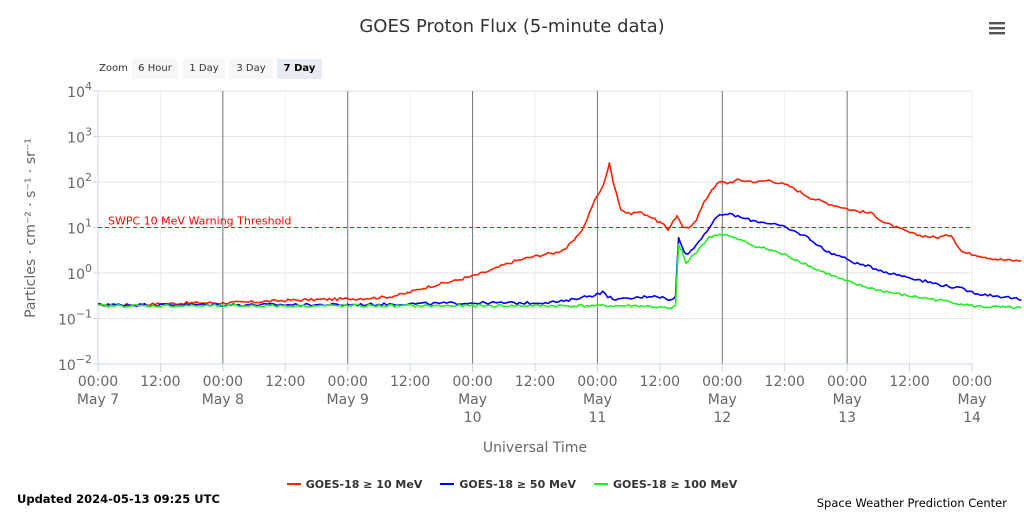 This screenshot has width=1024, height=523. Describe the element at coordinates (511, 26) in the screenshot. I see `chart-title: GOES Proton Flux (5-minute data)` at that location.